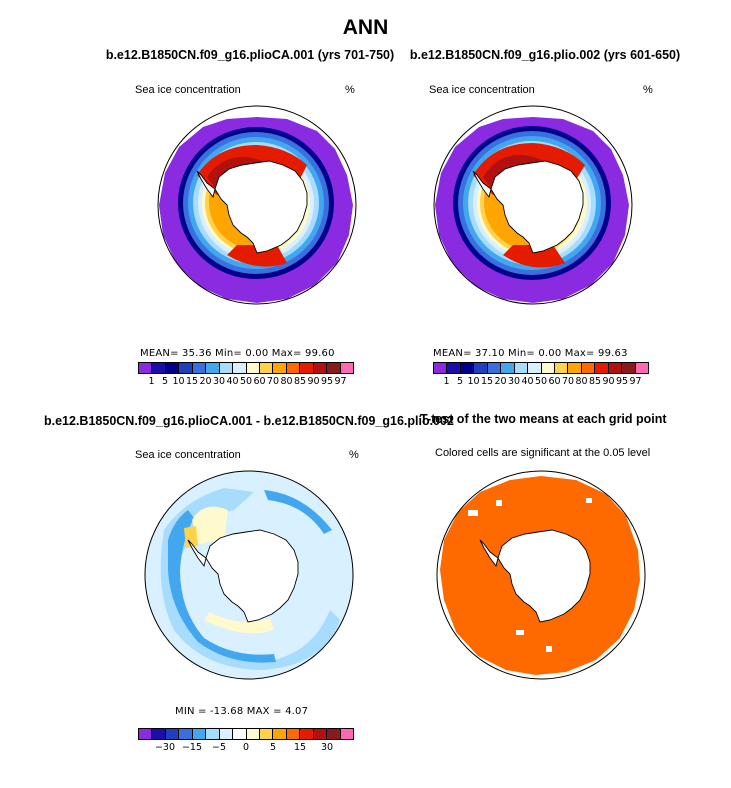  Describe the element at coordinates (239, 623) in the screenshot. I see `diff-positive-ross` at that location.